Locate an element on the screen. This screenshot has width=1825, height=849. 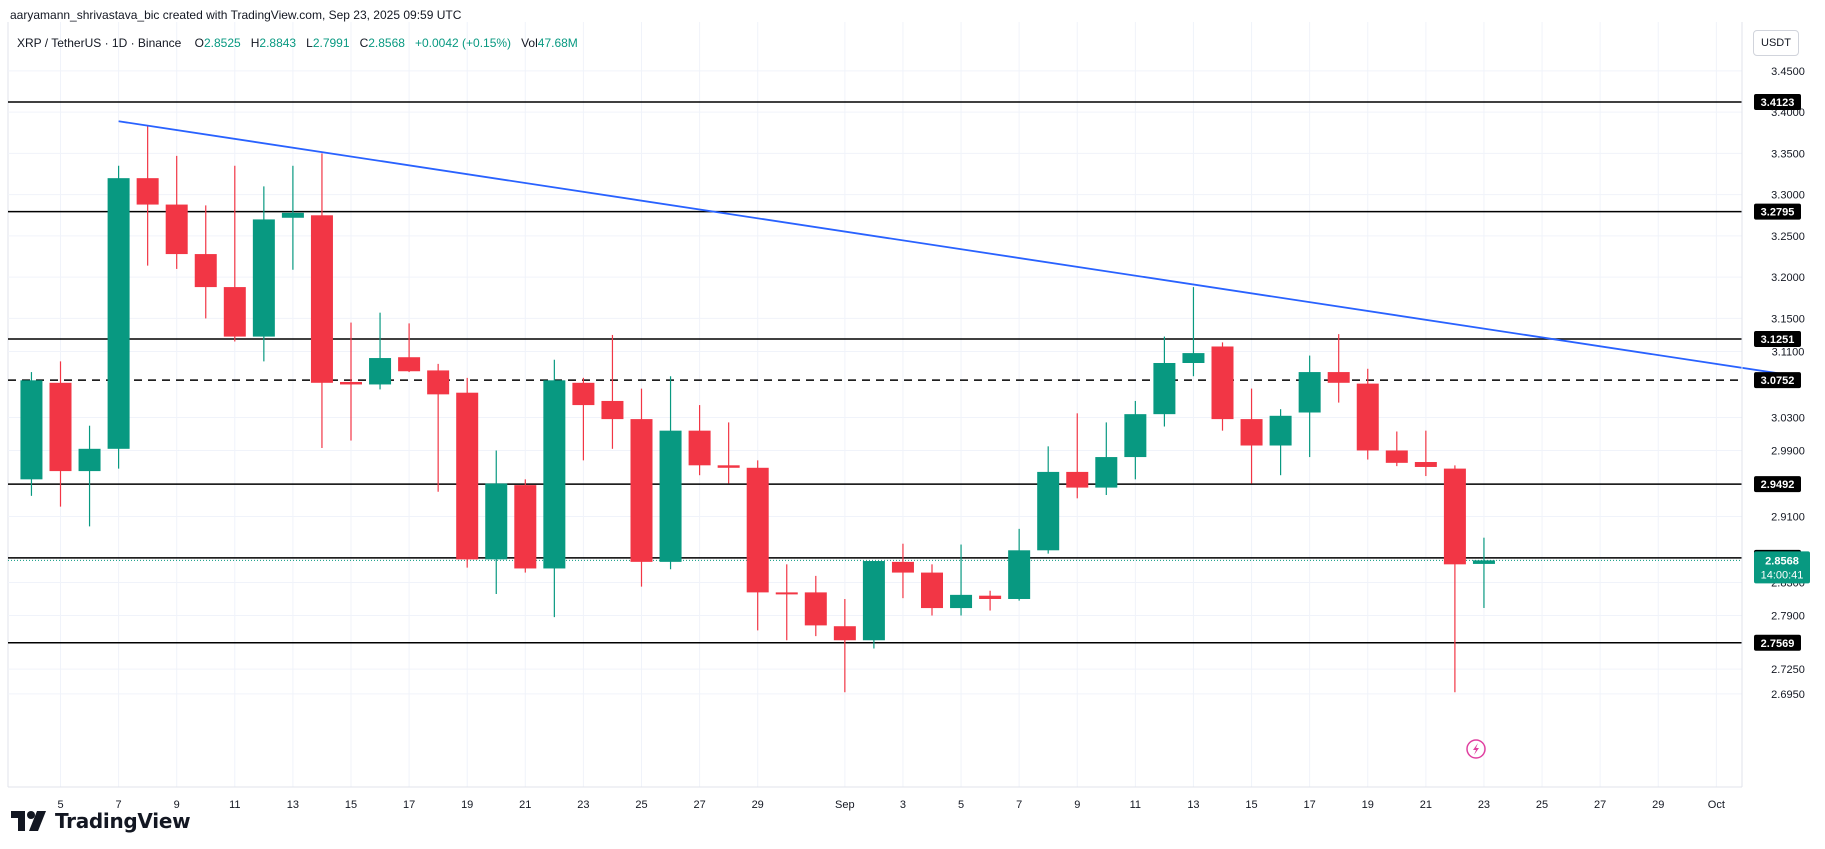
tradingview-logo: TradingView is located at coordinates (101, 821).